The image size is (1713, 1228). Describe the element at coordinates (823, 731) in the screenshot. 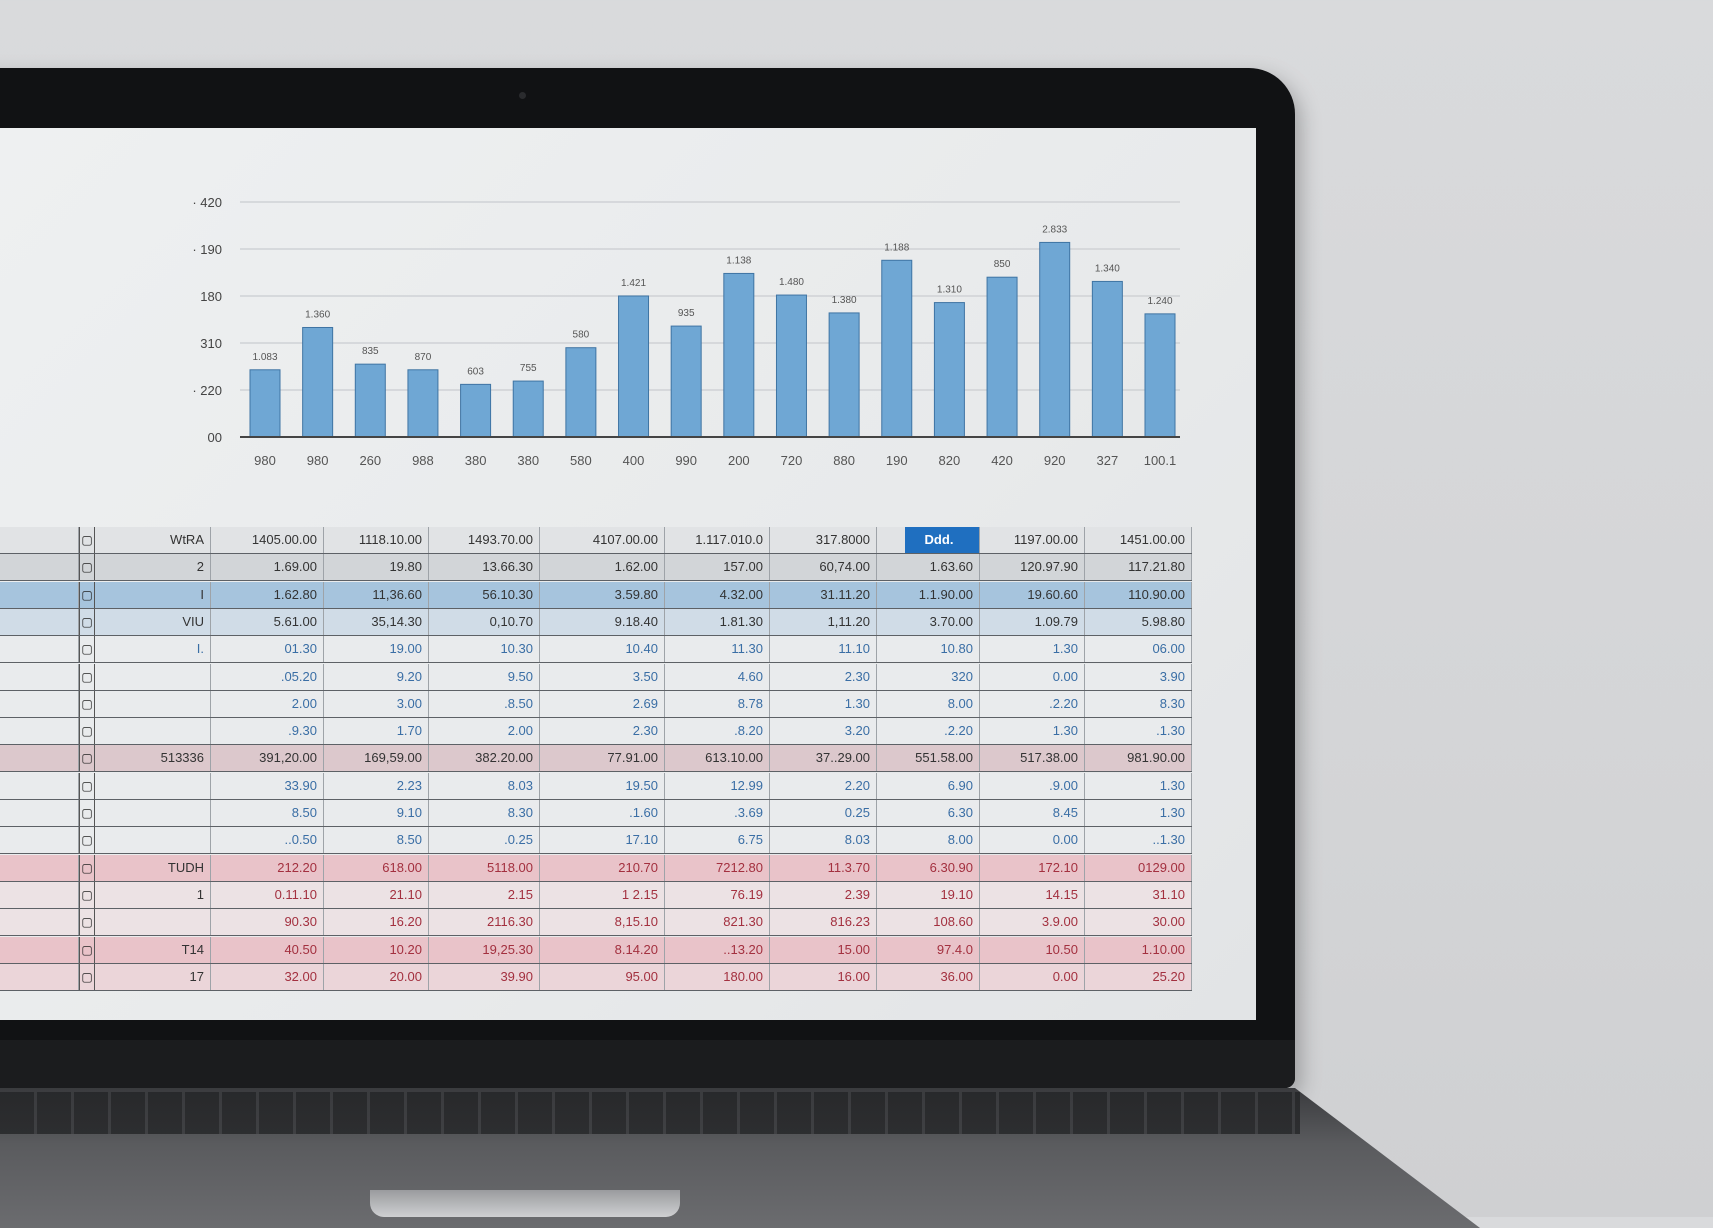

I see `table-cell: 3.20` at that location.